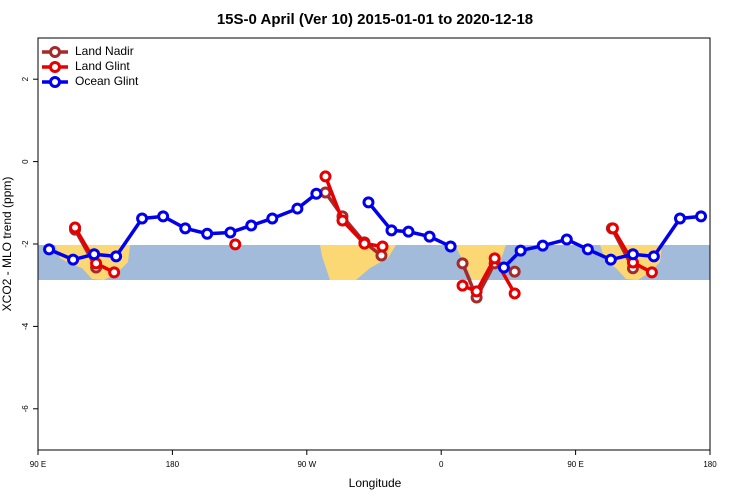 Image resolution: width=750 pixels, height=500 pixels. I want to click on legend-label: Land Nadir, so click(104, 51).